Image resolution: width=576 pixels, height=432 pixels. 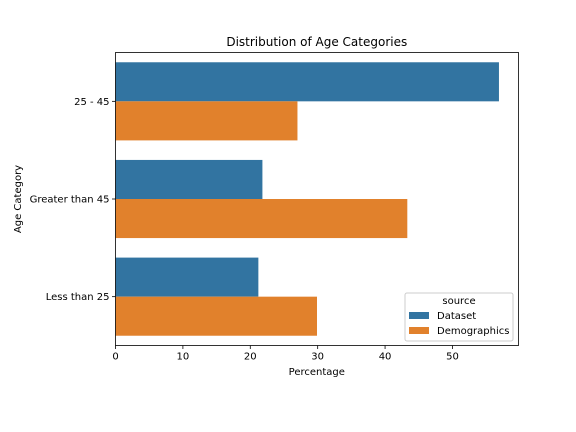 I want to click on x-tick-label: 0, so click(x=115, y=357).